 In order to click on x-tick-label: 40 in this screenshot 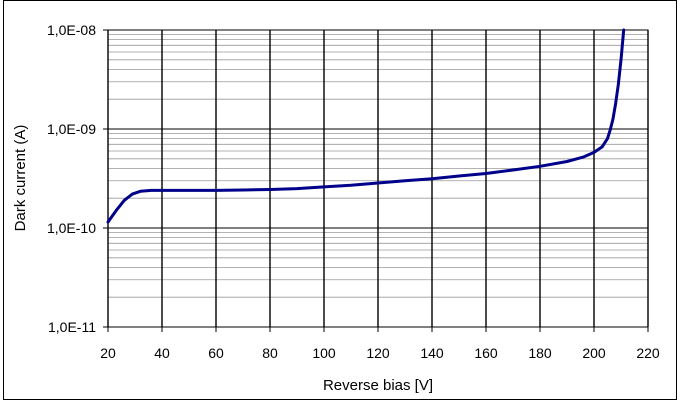, I will do `click(162, 353)`.